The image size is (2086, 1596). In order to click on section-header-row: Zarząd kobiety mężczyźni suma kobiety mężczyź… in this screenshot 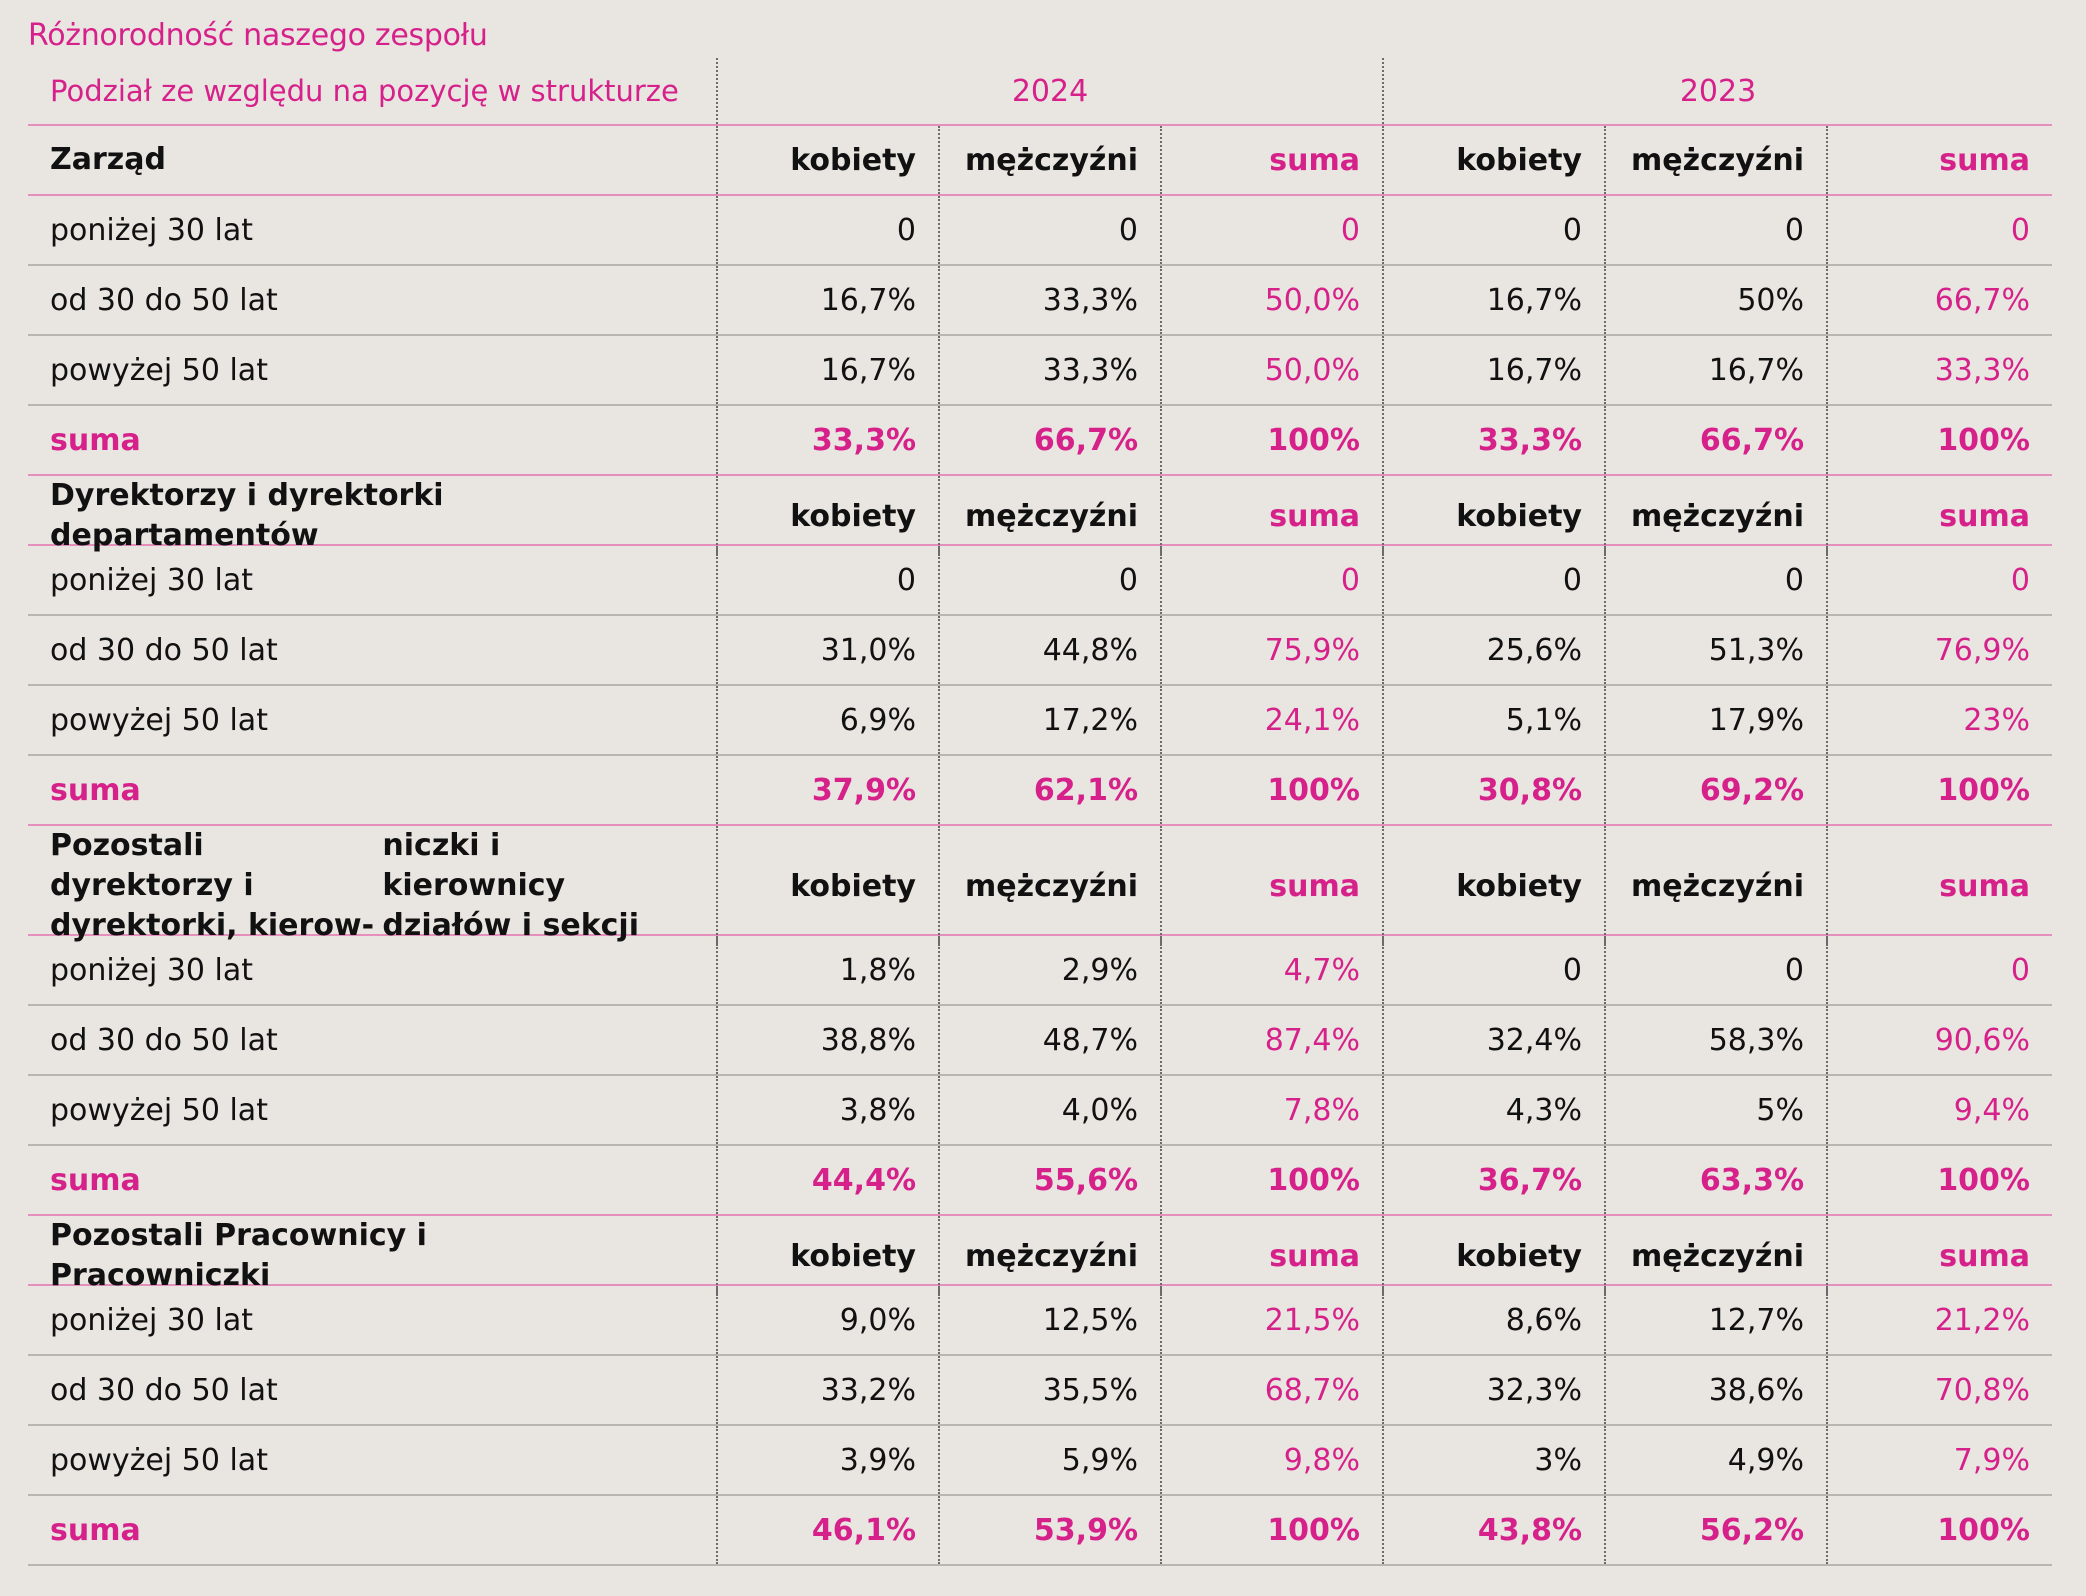, I will do `click(1040, 161)`.